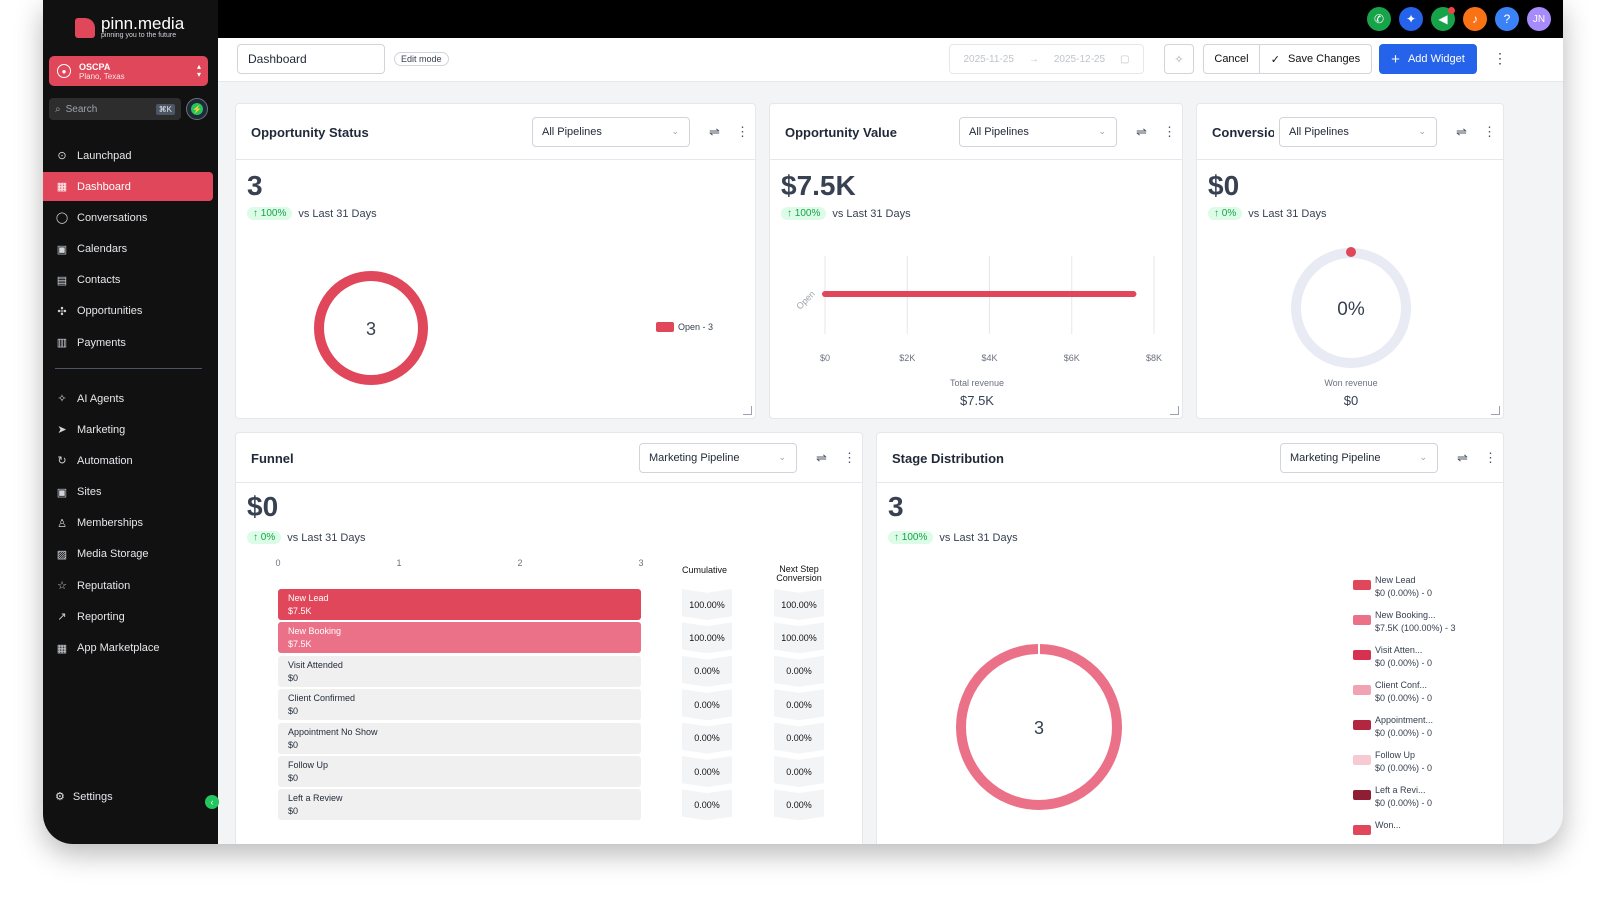 This screenshot has height=899, width=1600. Describe the element at coordinates (62, 461) in the screenshot. I see `automation-icon: ↻` at that location.